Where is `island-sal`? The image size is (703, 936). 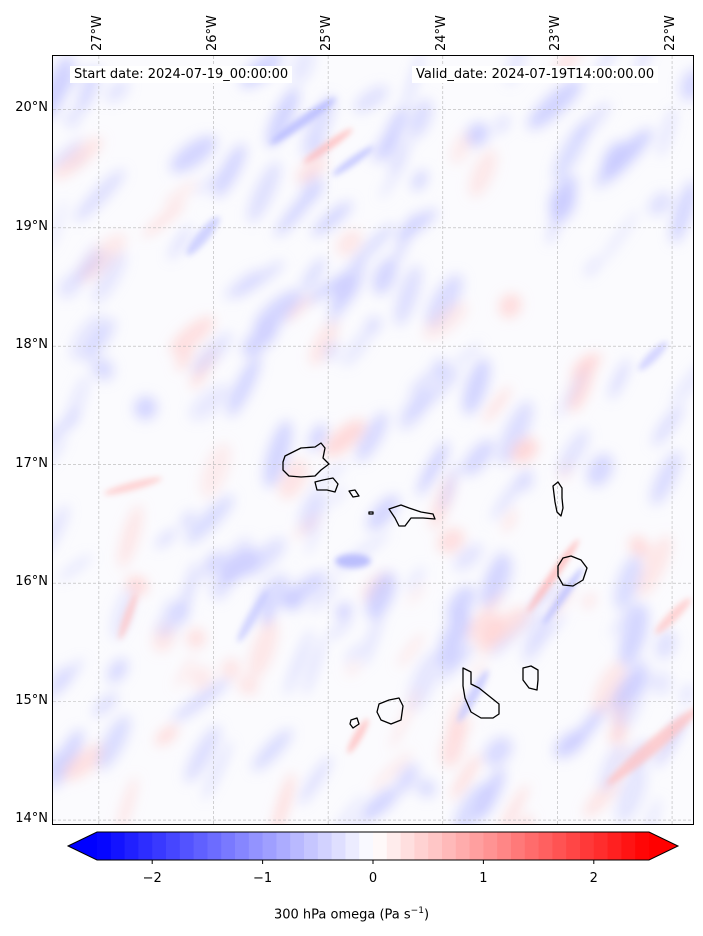 island-sal is located at coordinates (558, 499).